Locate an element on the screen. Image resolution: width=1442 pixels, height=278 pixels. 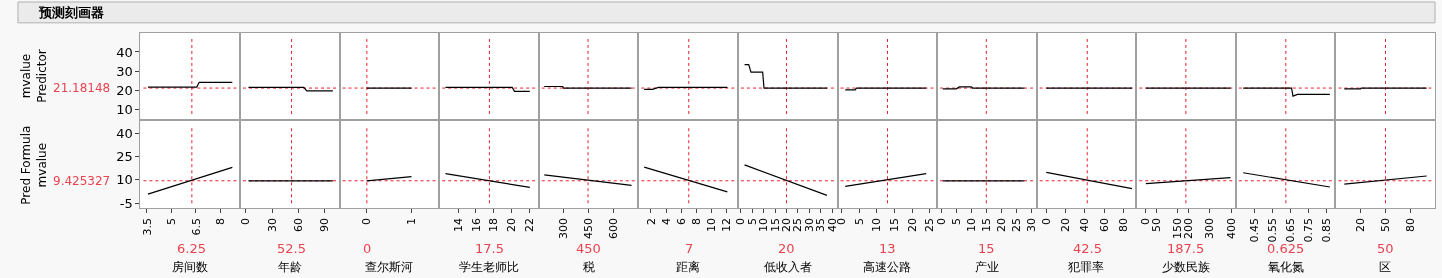
x-tick-label: 600 is located at coordinates (613, 228).